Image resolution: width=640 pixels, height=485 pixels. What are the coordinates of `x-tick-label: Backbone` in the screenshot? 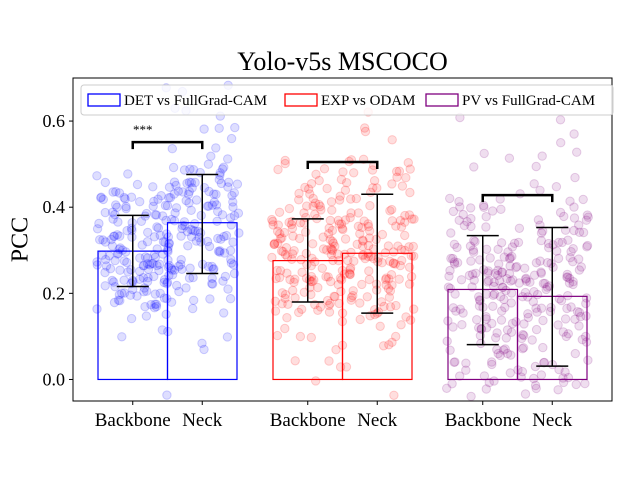 It's located at (133, 420).